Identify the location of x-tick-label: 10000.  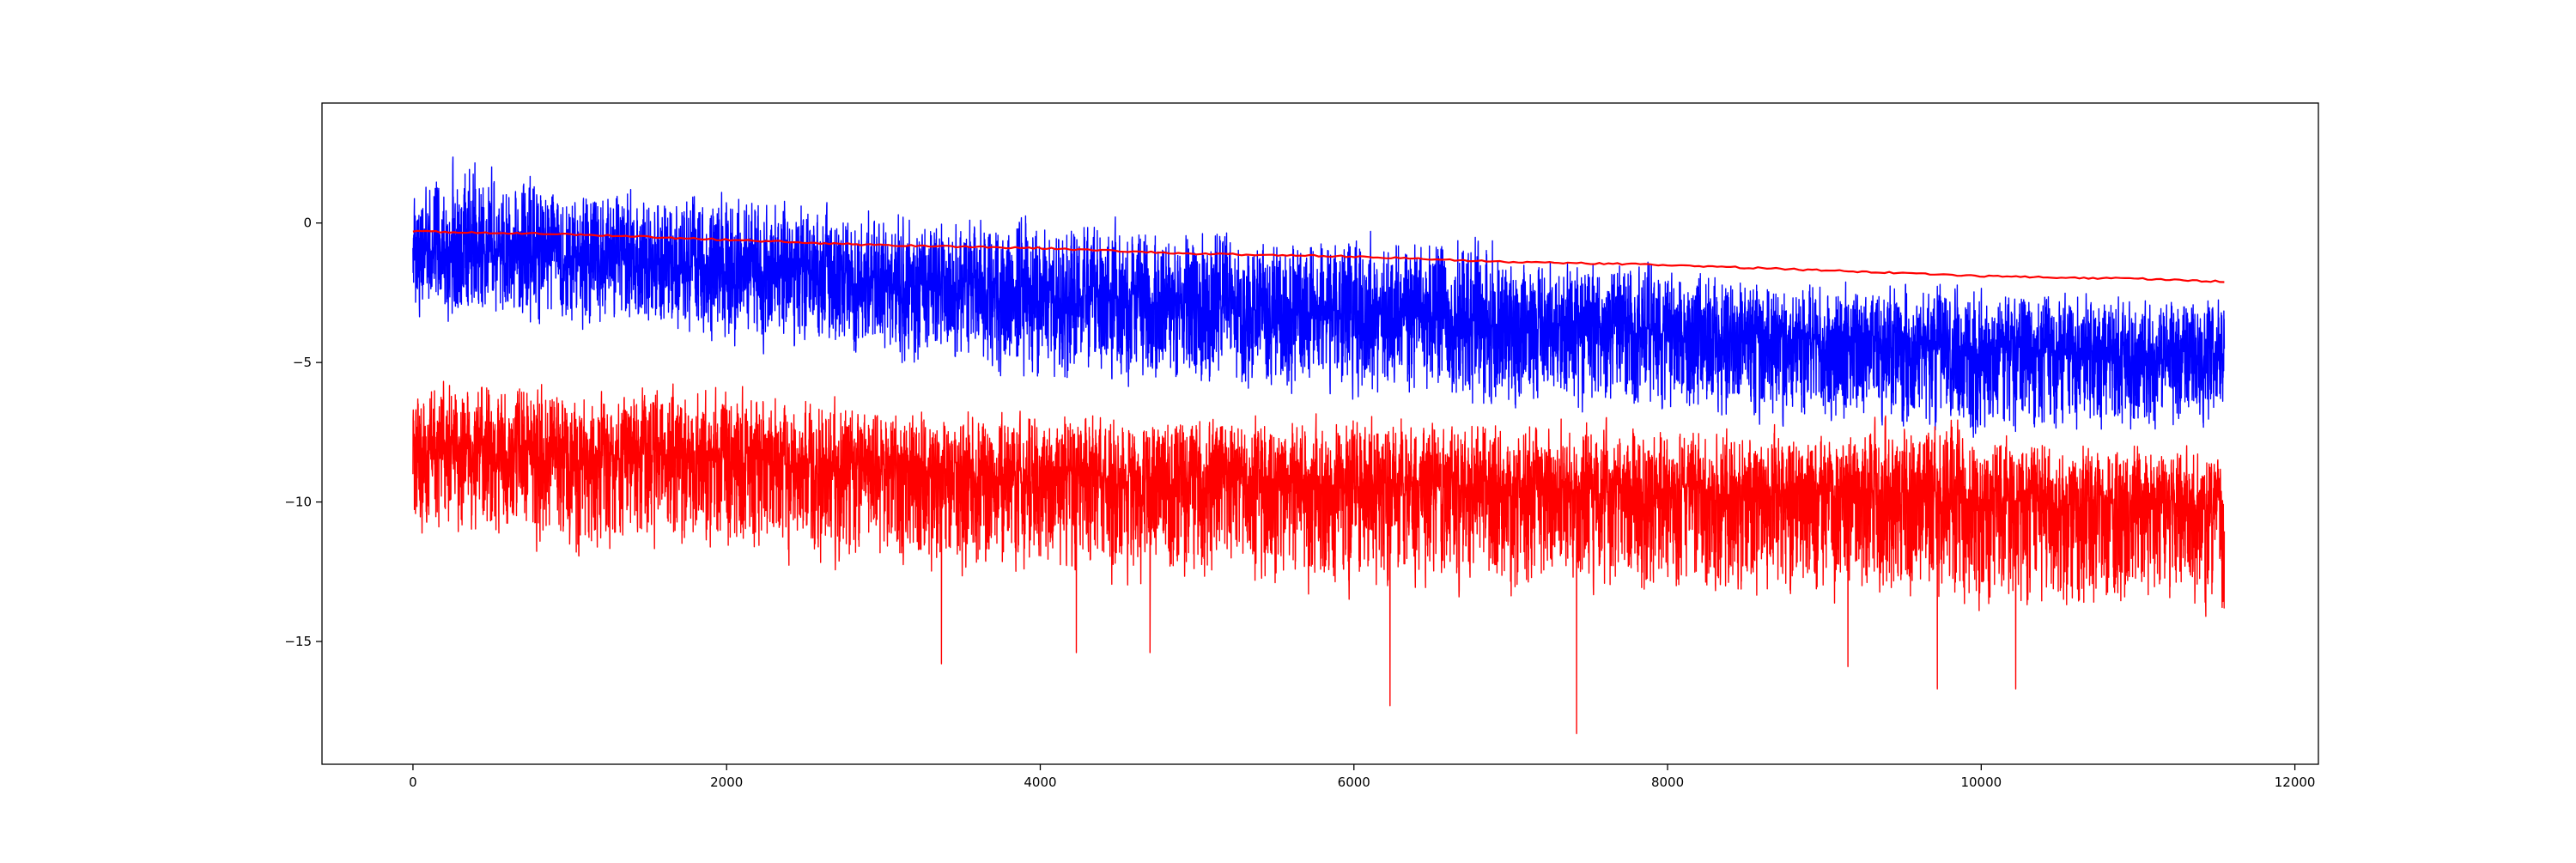
(1981, 783).